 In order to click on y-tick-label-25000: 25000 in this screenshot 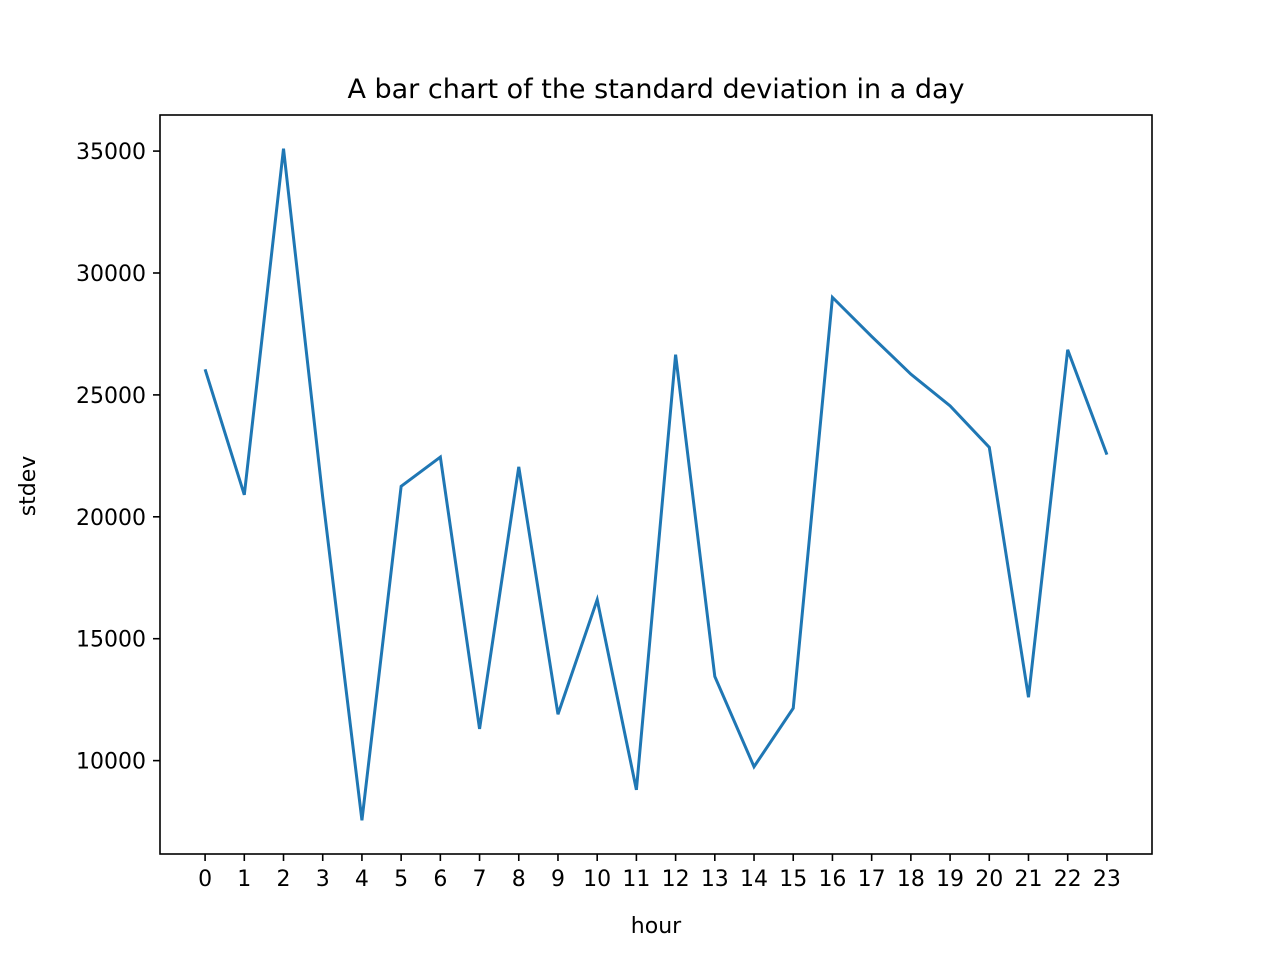, I will do `click(111, 396)`.